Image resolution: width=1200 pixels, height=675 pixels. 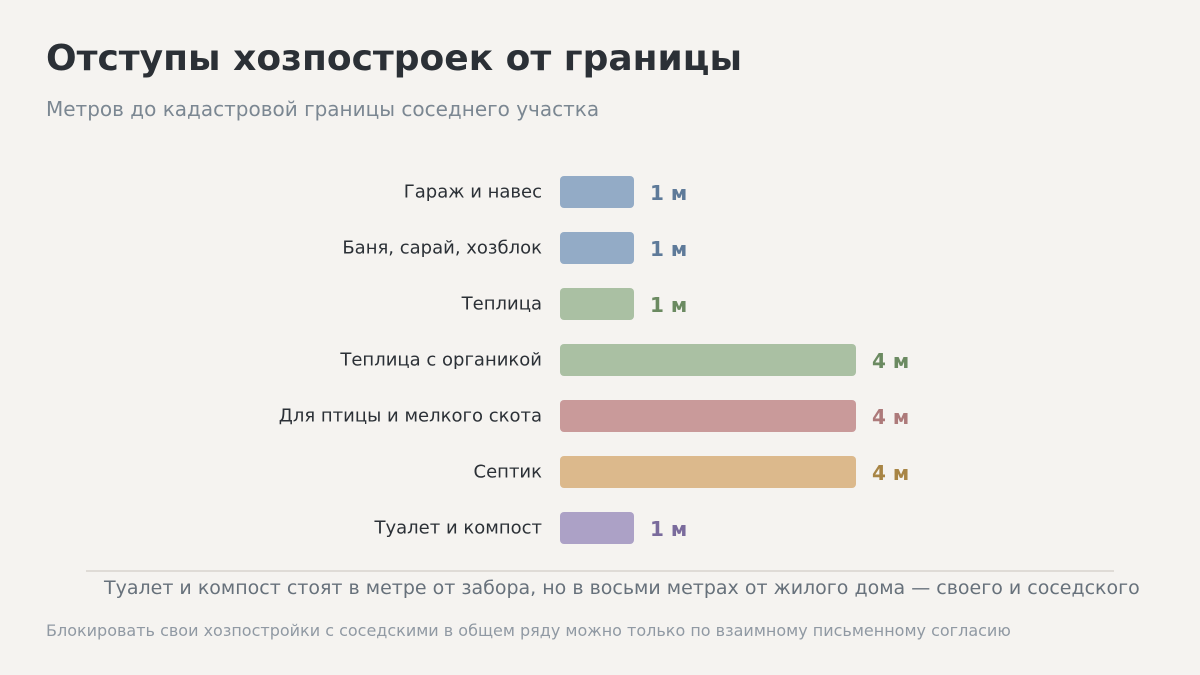 What do you see at coordinates (545, 192) in the screenshot?
I see `bar-row: Гараж и навес 1 м` at bounding box center [545, 192].